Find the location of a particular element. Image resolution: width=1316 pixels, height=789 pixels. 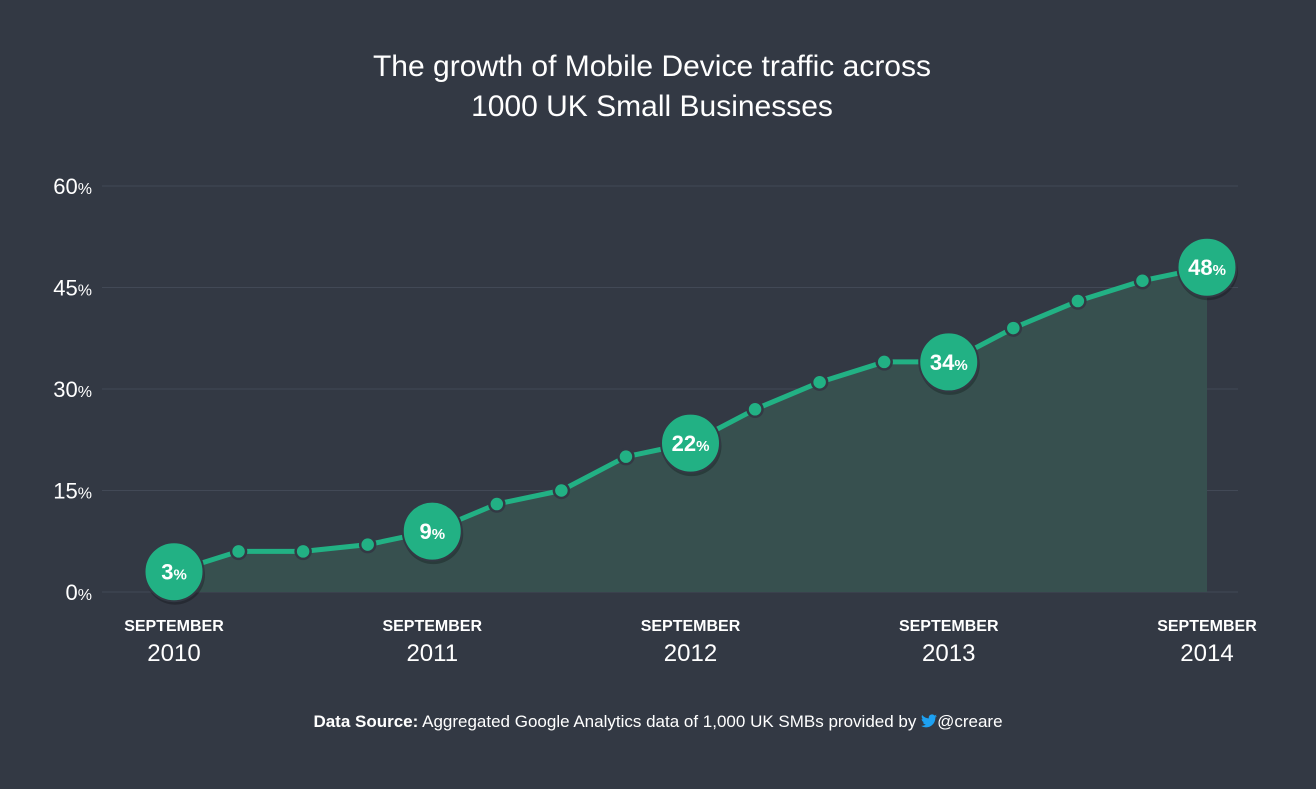

data-source-label: Data Source: is located at coordinates (366, 721).